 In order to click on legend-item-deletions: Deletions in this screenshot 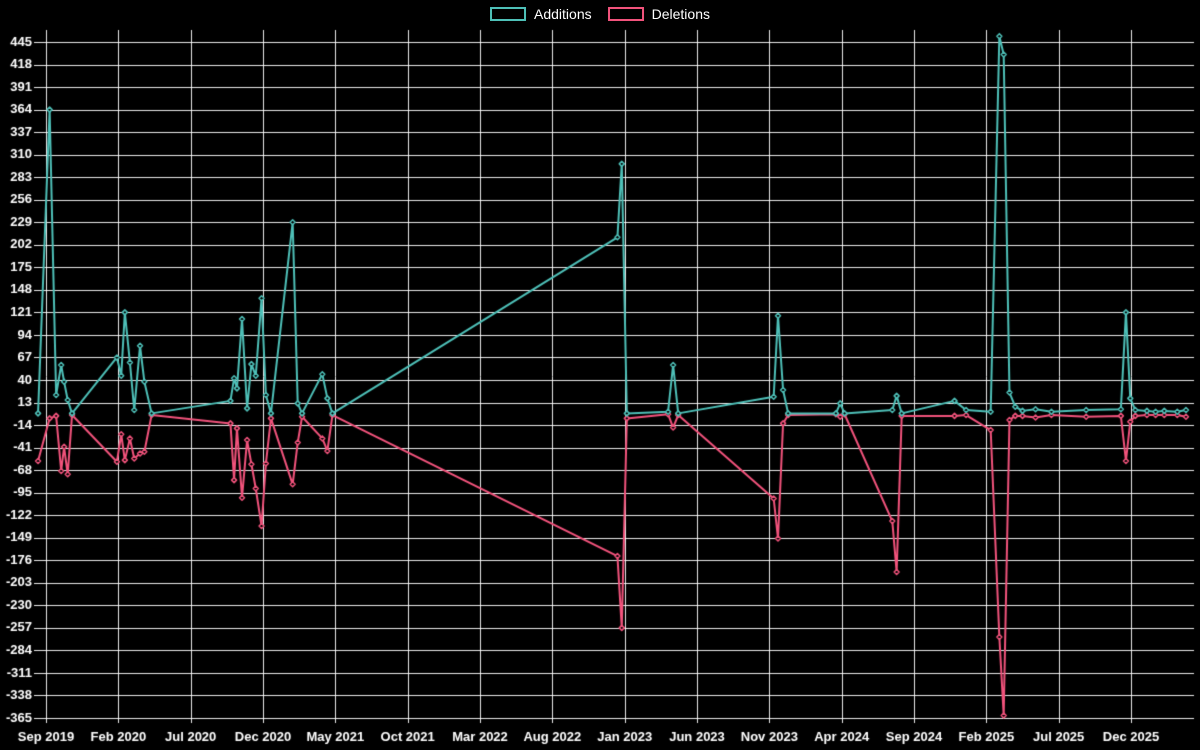, I will do `click(658, 14)`.